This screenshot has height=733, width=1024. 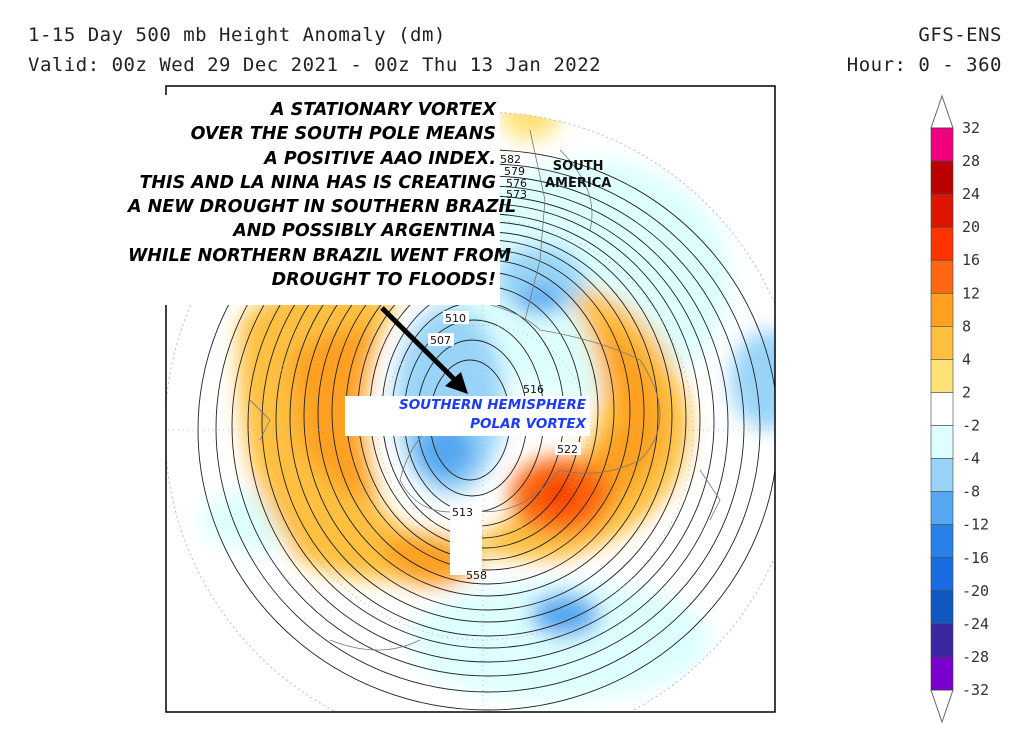 What do you see at coordinates (504, 367) in the screenshot?
I see `contour-labels: 582 579 576 573 510 507 516 522 513 558` at bounding box center [504, 367].